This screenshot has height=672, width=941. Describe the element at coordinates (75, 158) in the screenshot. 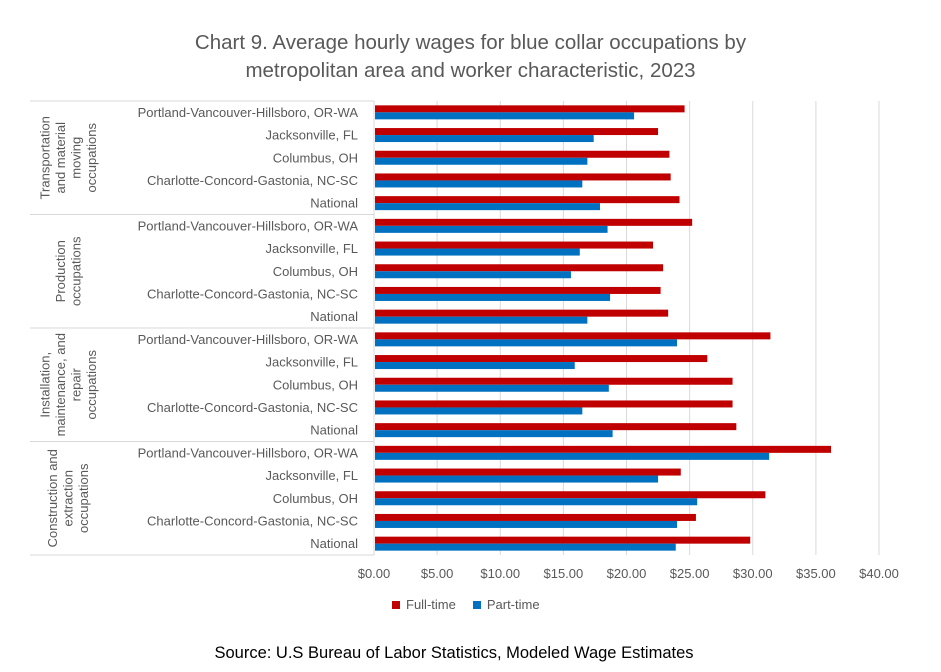

I see `group-label-line: moving` at that location.